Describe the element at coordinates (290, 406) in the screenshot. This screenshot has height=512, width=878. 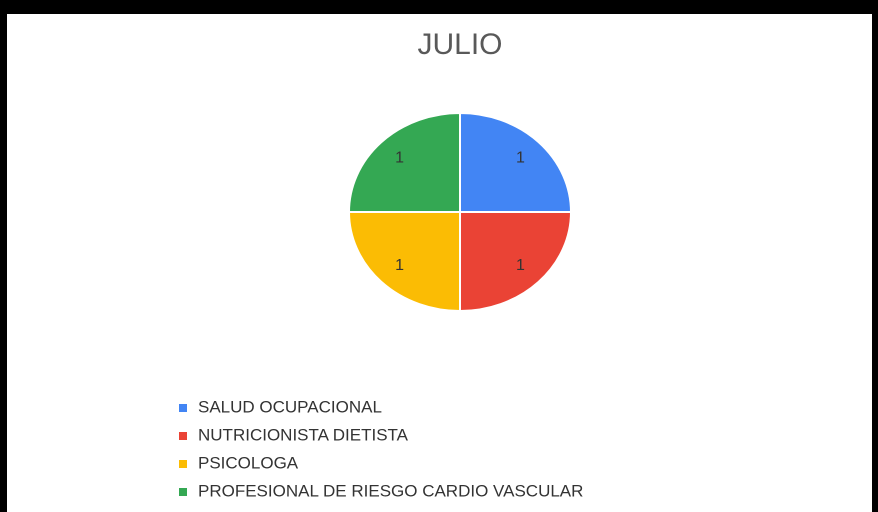
I see `legend-label: SALUD OCUPACIONAL` at that location.